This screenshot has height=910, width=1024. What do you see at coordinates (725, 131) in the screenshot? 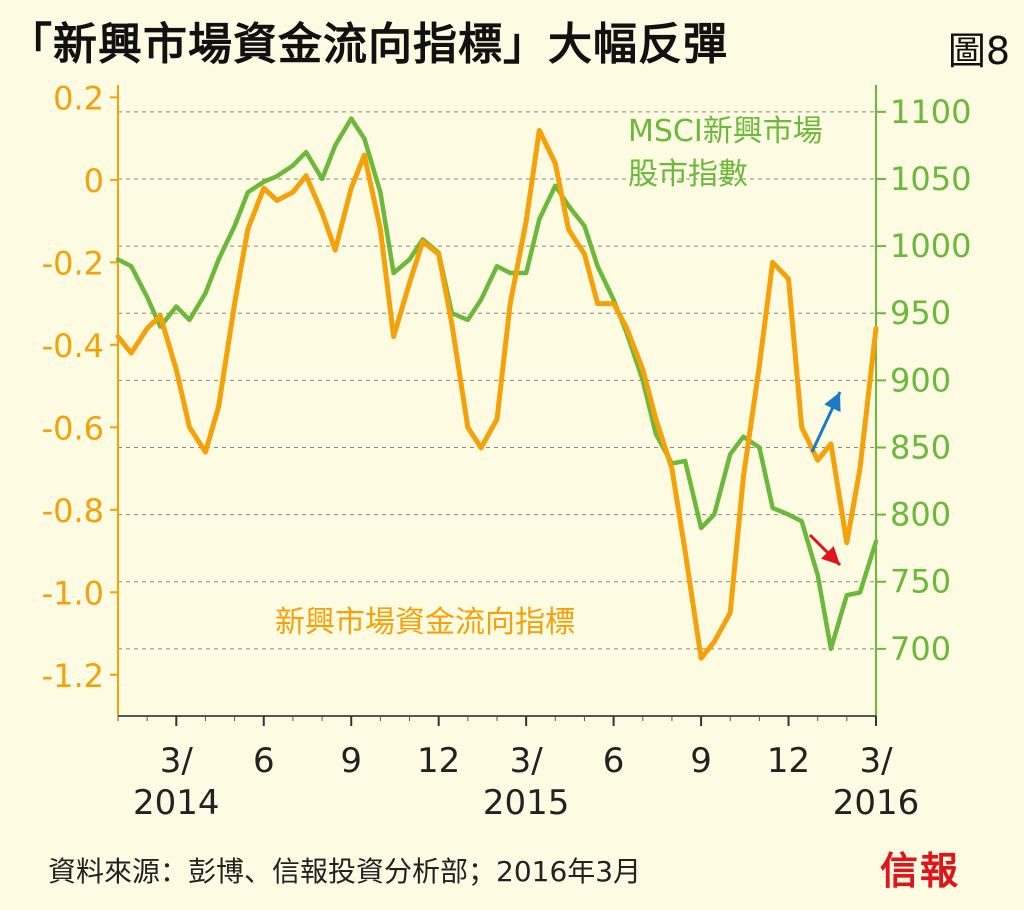
I see `legend-label-msci: MSCI新興市場` at bounding box center [725, 131].